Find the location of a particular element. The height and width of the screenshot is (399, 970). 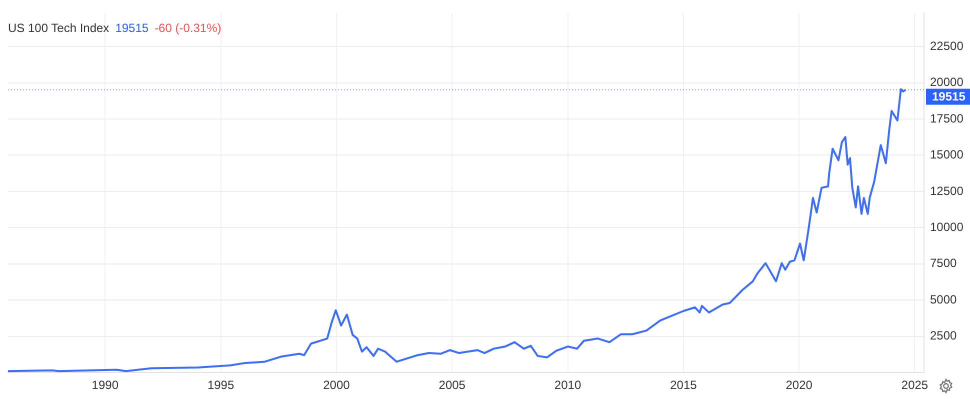

y-tick-label: 7500 is located at coordinates (944, 263).